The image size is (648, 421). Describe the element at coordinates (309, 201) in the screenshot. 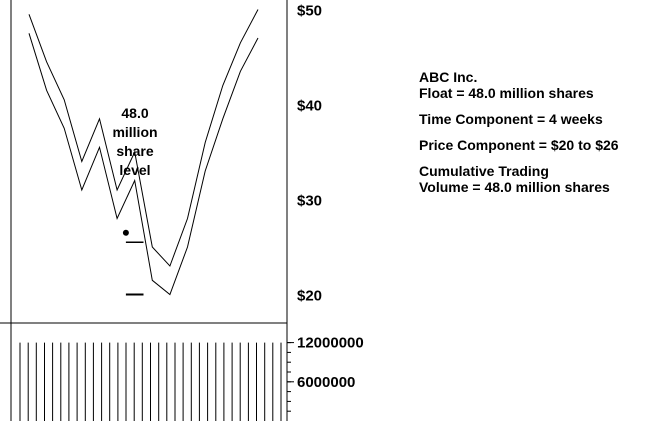

I see `price-tick-label: $30` at that location.